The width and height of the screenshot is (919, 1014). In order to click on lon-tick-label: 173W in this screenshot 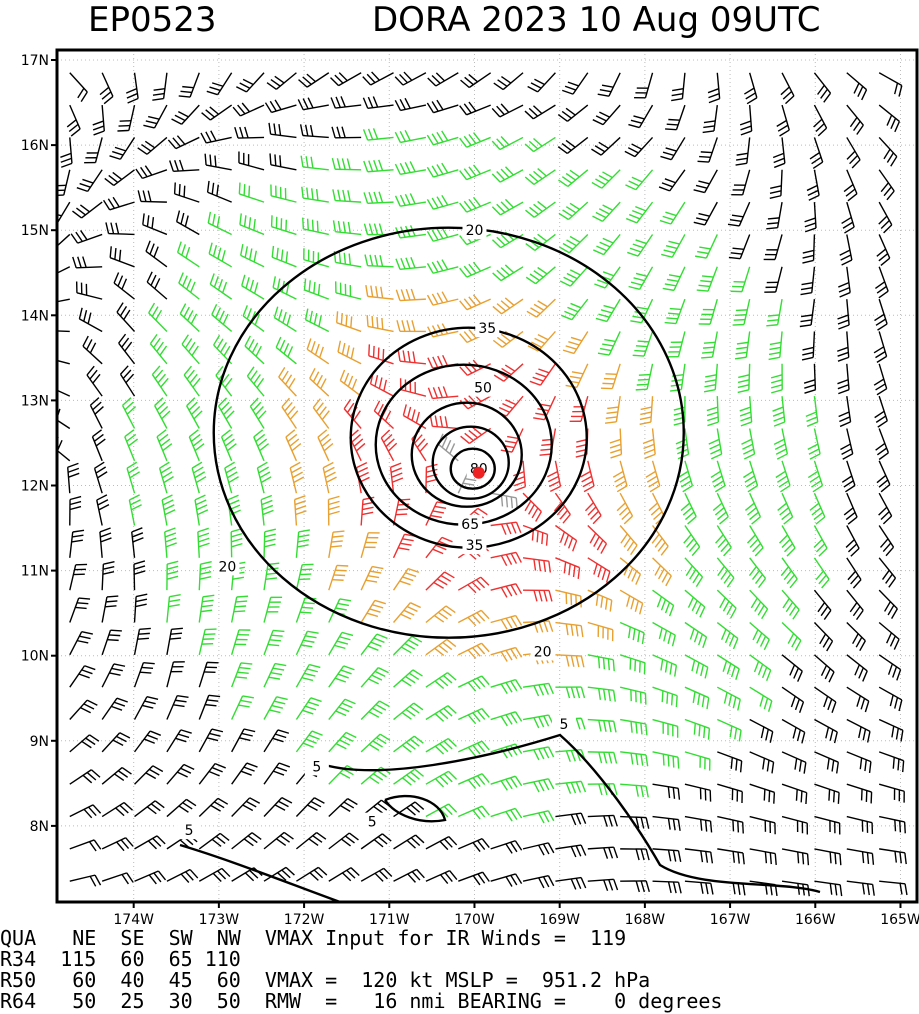, I will do `click(219, 920)`.